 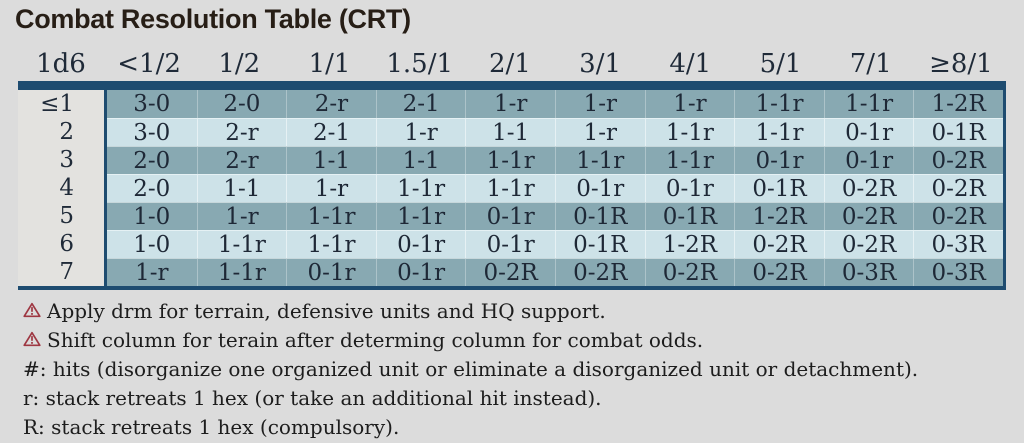 What do you see at coordinates (66, 244) in the screenshot?
I see `row-header: 6` at bounding box center [66, 244].